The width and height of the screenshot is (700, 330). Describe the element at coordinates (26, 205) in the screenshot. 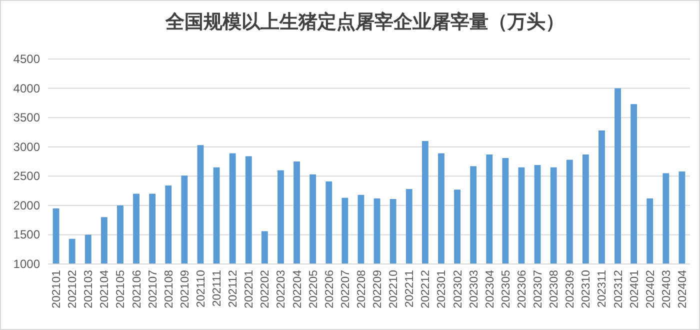

I see `y-tick-label: 2000` at that location.